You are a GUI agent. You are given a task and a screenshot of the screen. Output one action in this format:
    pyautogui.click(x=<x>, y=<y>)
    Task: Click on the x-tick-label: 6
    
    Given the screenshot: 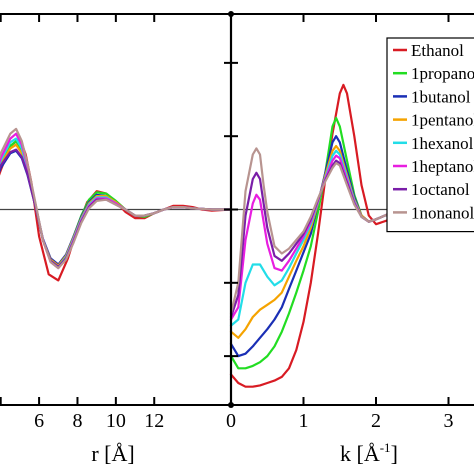 What is the action you would take?
    pyautogui.click(x=39, y=421)
    